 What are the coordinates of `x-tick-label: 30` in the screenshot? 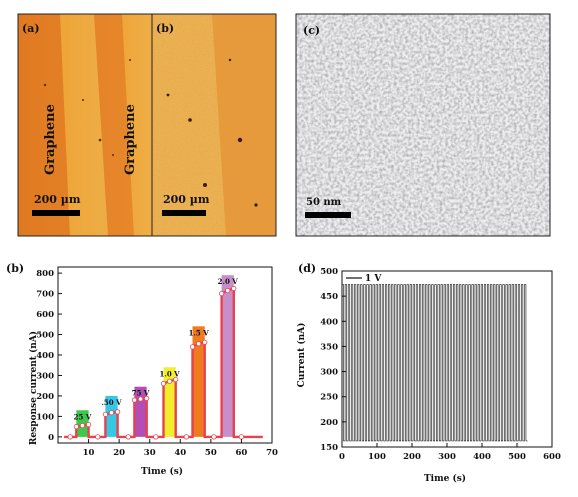 It's located at (150, 453).